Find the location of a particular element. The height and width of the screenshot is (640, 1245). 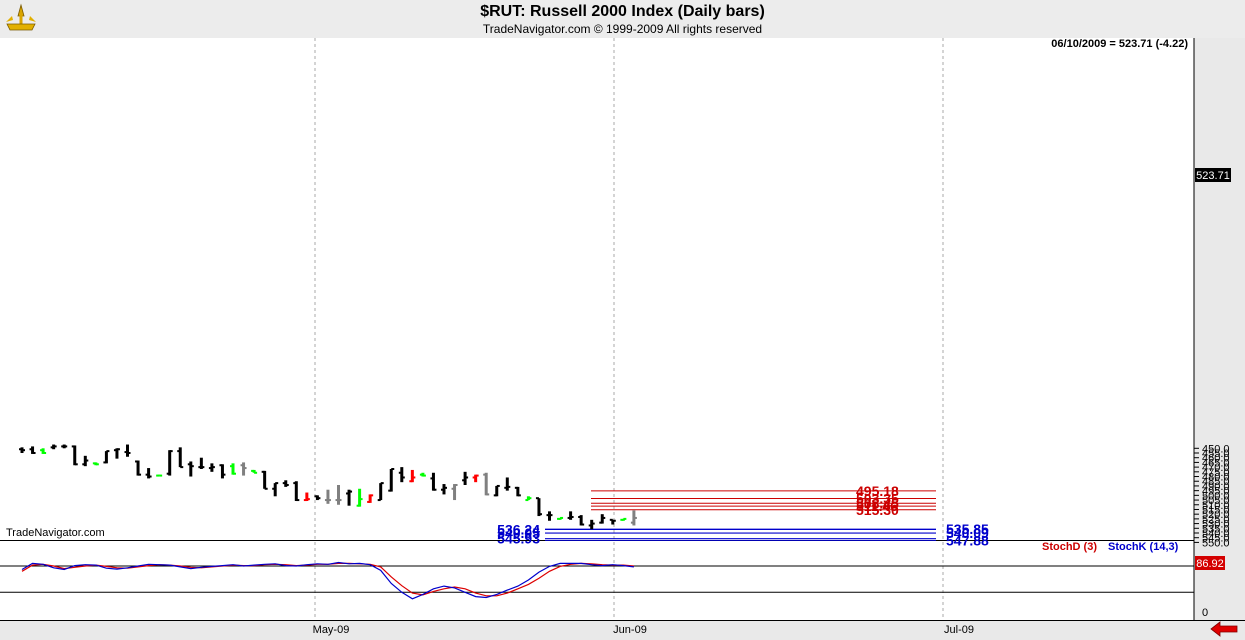

level-label: 547.88 is located at coordinates (967, 540).